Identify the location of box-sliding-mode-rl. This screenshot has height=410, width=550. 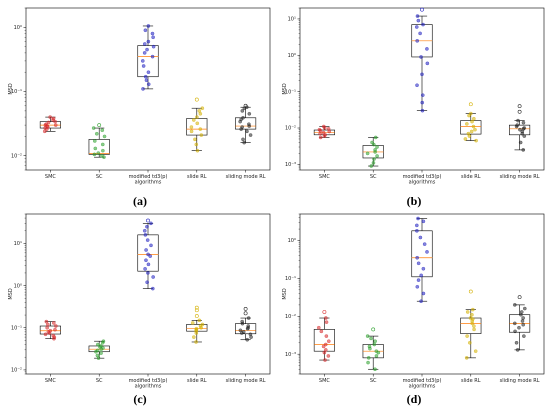
(246, 124).